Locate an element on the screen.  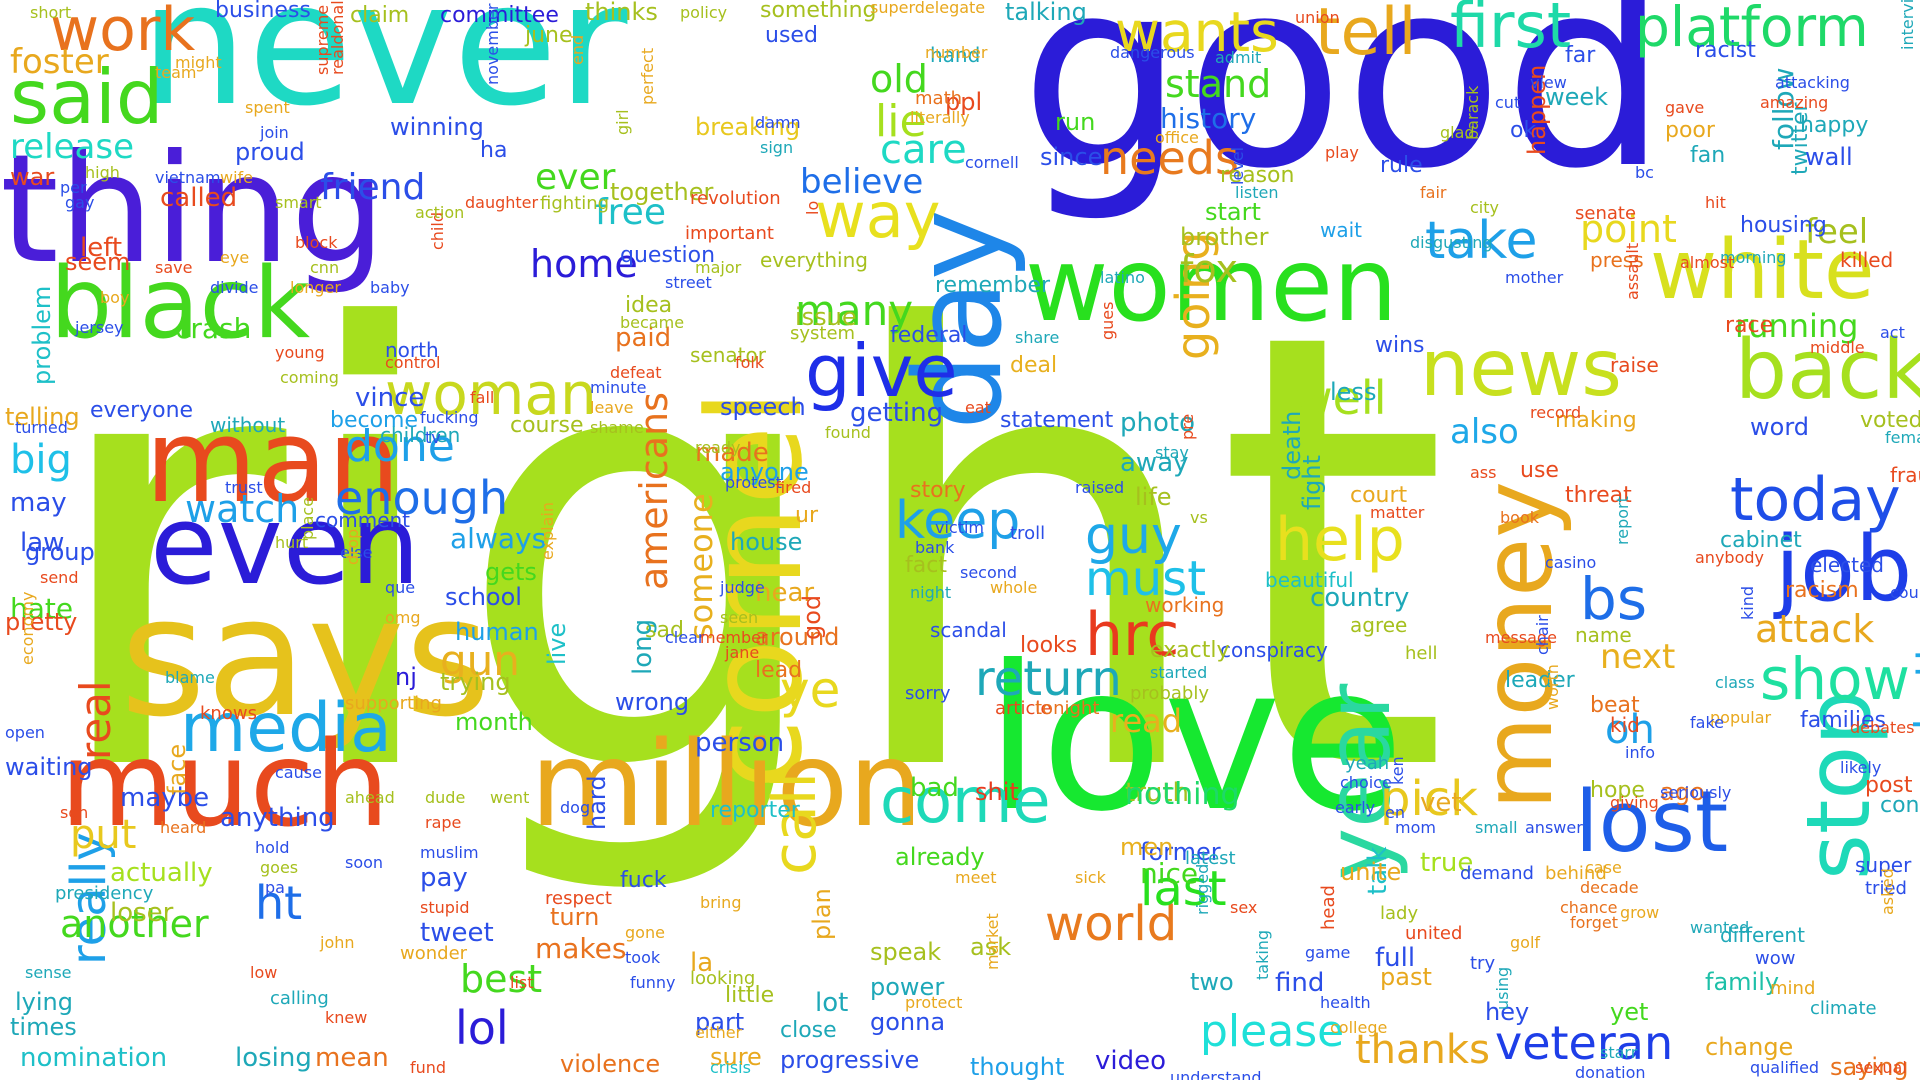
word-kid: kid is located at coordinates (1625, 725).